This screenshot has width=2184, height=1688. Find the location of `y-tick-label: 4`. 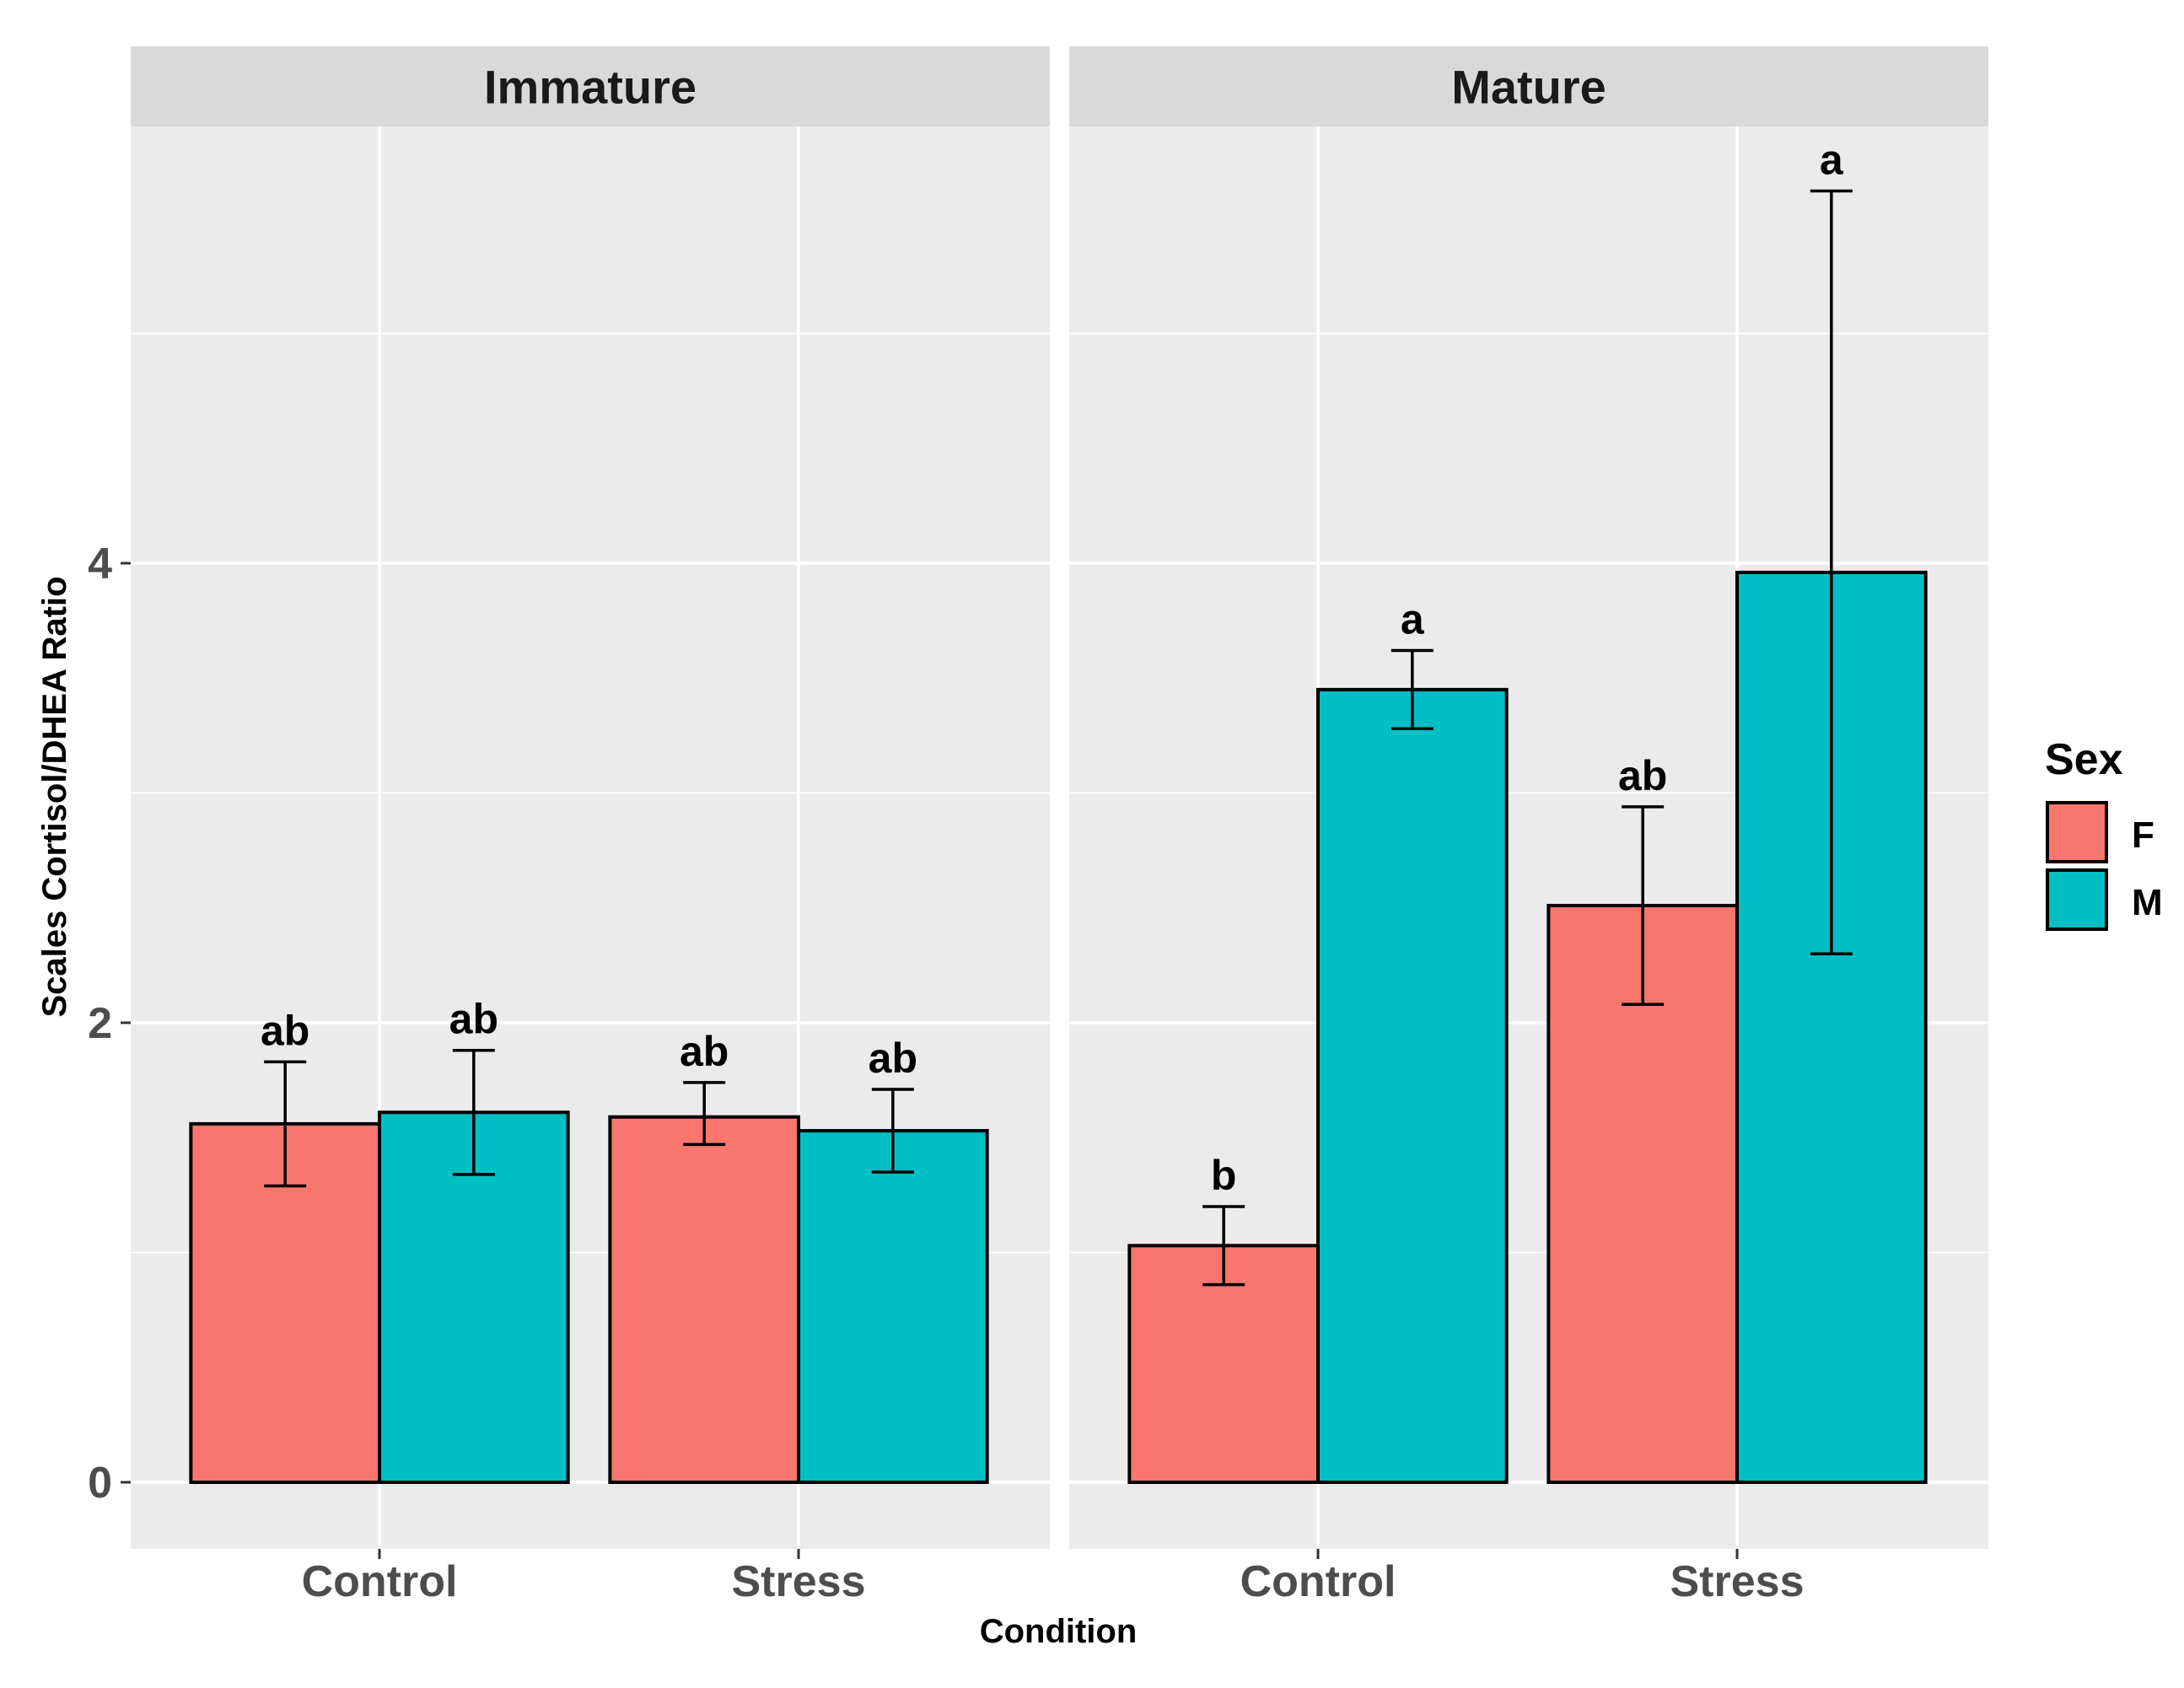

y-tick-label: 4 is located at coordinates (100, 564).